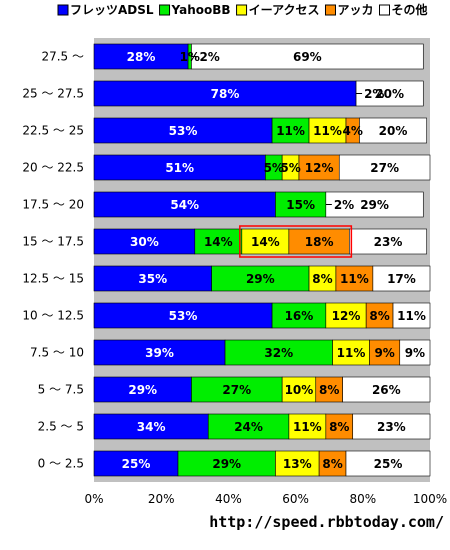  Describe the element at coordinates (93, 499) in the screenshot. I see `x-tick-label: 0%` at that location.